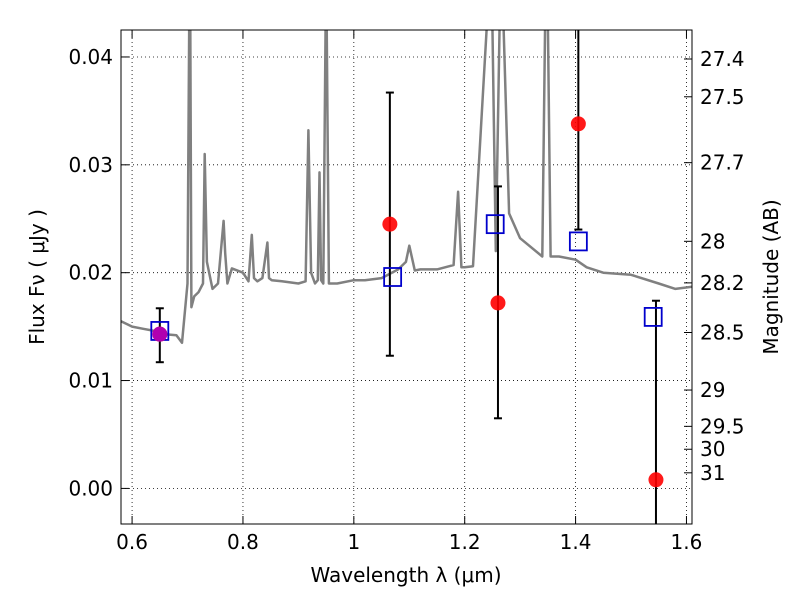 This screenshot has width=800, height=600. I want to click on mag-tick-label: 28, so click(712, 241).